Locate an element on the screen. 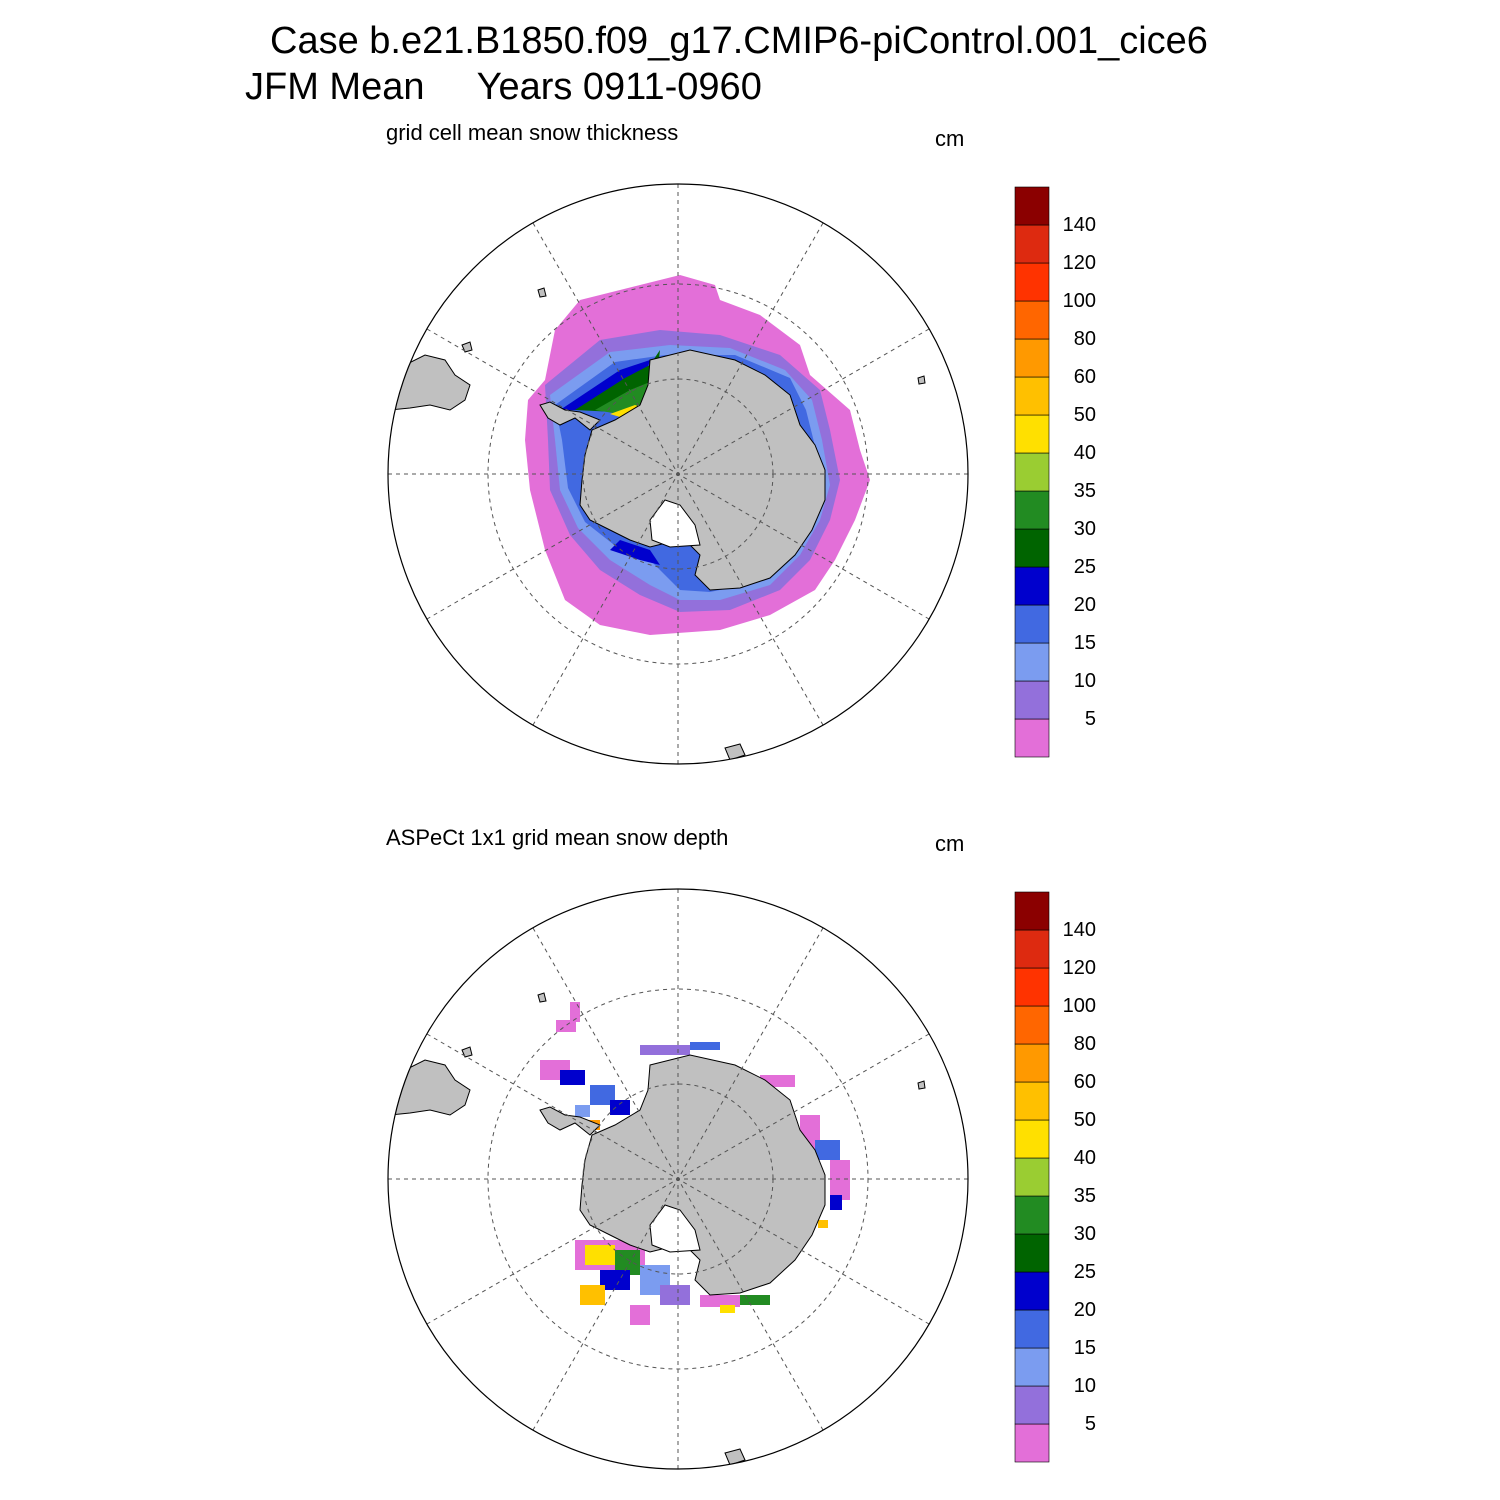 The width and height of the screenshot is (1500, 1500). top-panel-units: cm is located at coordinates (950, 138).